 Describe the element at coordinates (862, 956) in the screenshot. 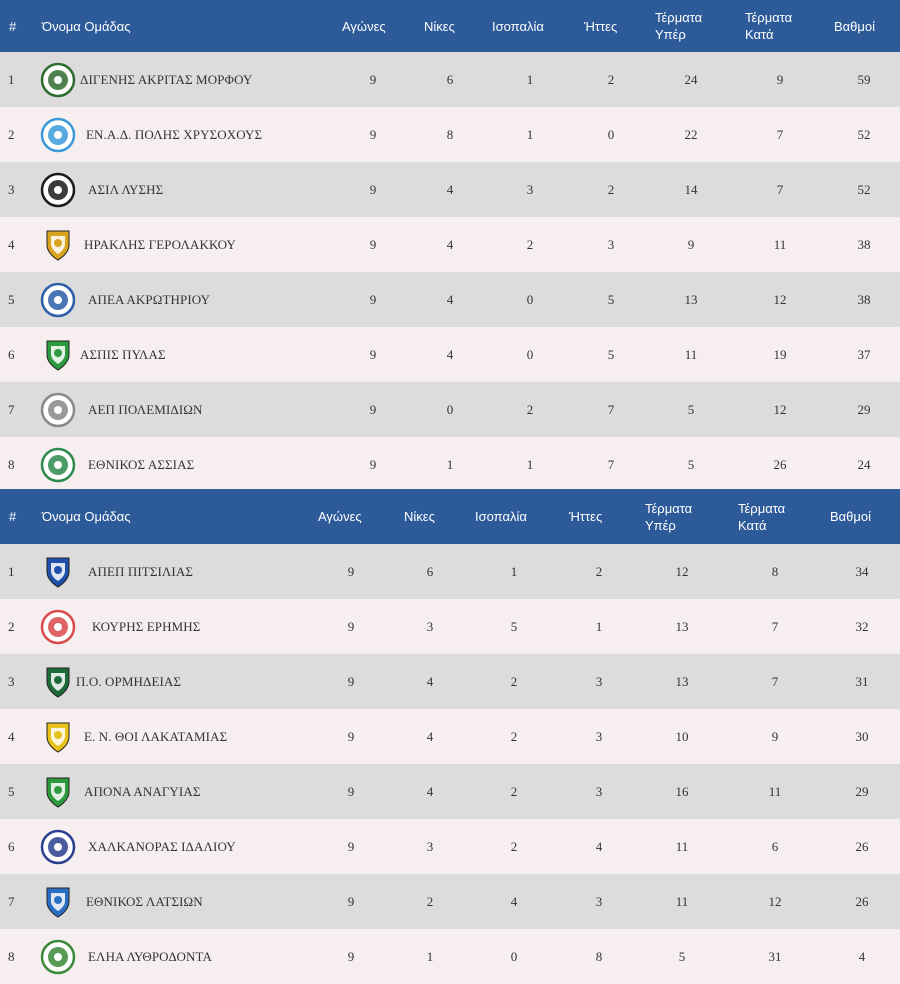

I see `points-cell: 4` at that location.